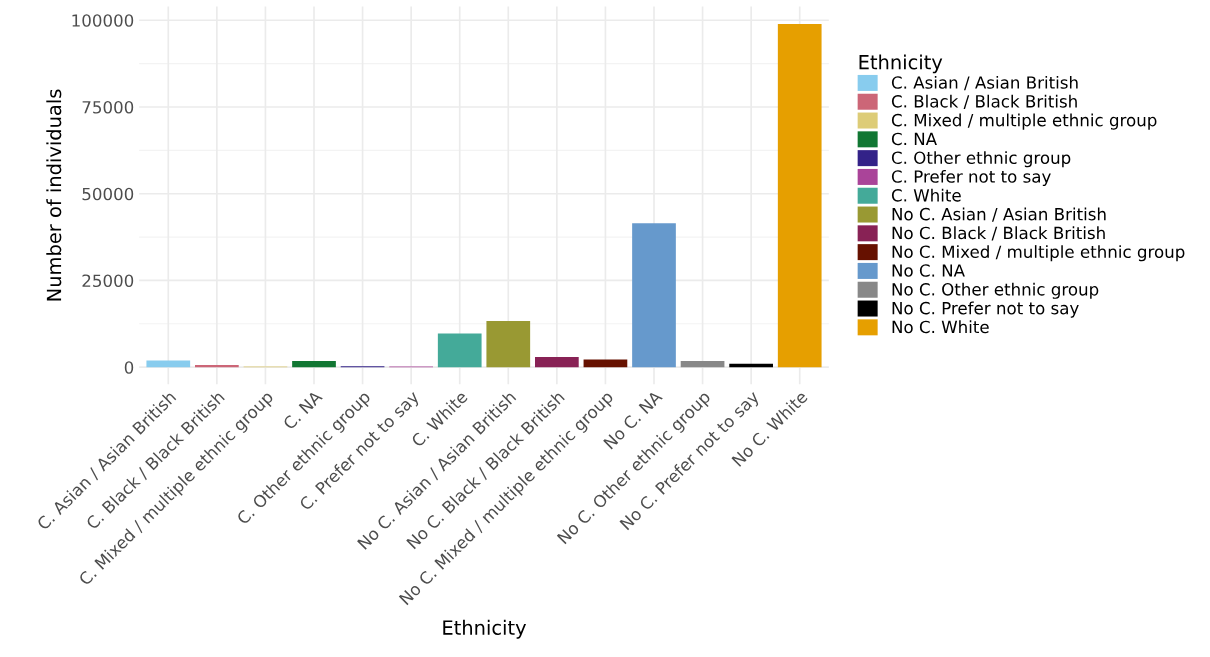  What do you see at coordinates (995, 290) in the screenshot?
I see `legend-label: No C. Other ethnic group` at bounding box center [995, 290].